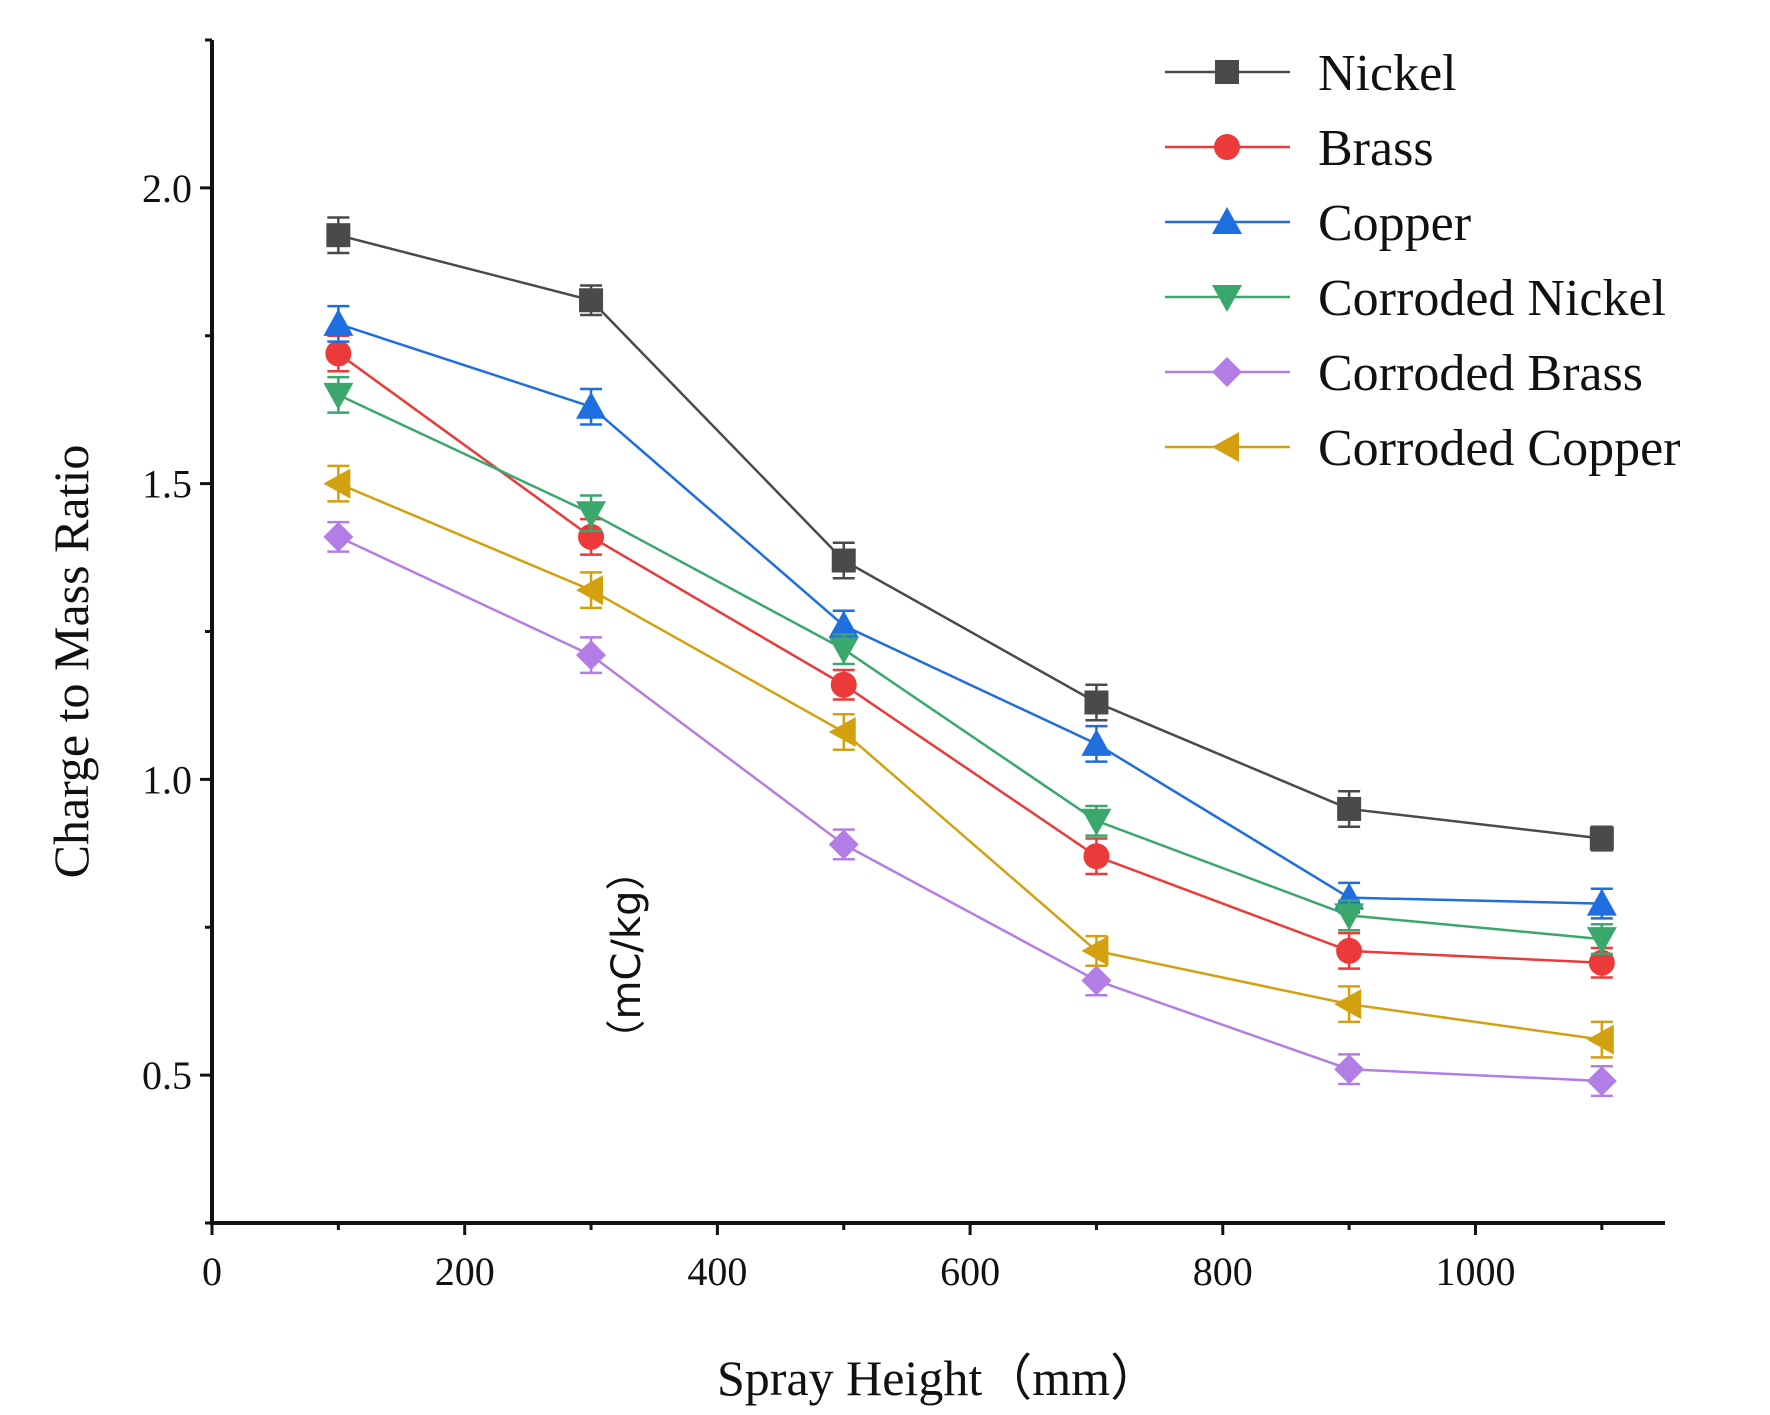 This screenshot has width=1770, height=1415. Describe the element at coordinates (167, 779) in the screenshot. I see `y-tick-label: 1.0` at that location.